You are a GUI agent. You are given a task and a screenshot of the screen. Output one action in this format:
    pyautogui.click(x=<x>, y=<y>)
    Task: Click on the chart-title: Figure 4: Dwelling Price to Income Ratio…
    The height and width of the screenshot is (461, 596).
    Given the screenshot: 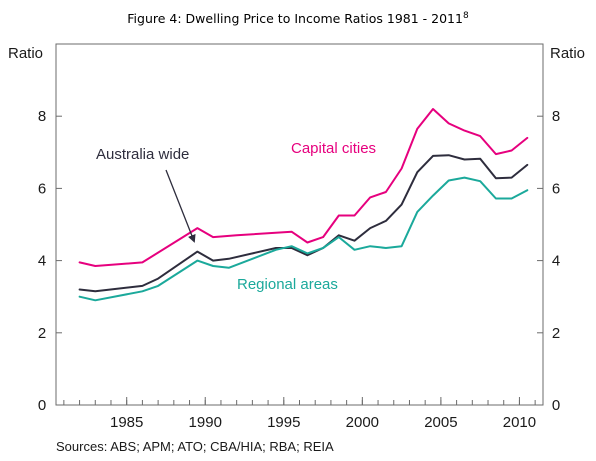 What is the action you would take?
    pyautogui.click(x=298, y=18)
    